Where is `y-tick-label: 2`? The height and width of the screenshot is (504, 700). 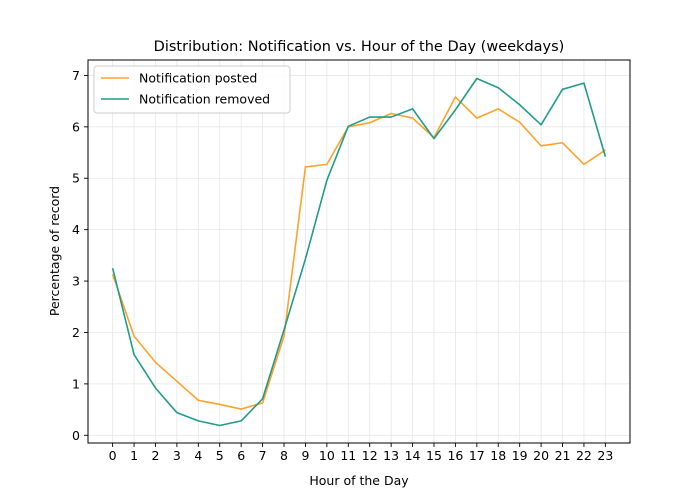 y-tick-label: 2 is located at coordinates (76, 332).